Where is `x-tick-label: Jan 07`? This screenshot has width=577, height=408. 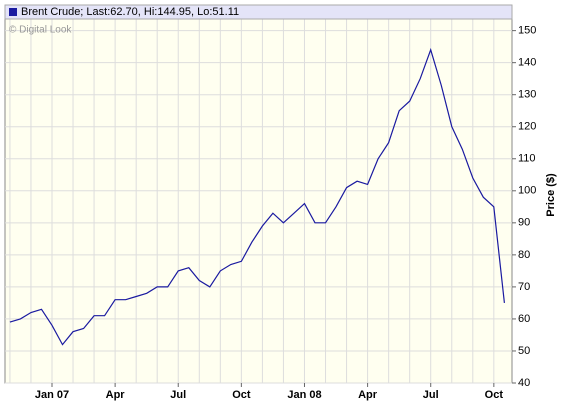 x-tick-label: Jan 07 is located at coordinates (52, 395).